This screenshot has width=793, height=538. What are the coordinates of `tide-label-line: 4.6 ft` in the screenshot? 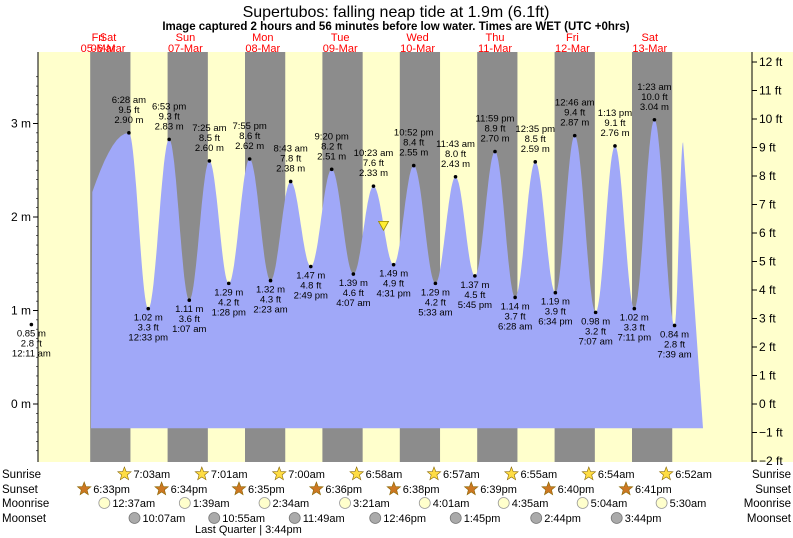 It's located at (353, 293).